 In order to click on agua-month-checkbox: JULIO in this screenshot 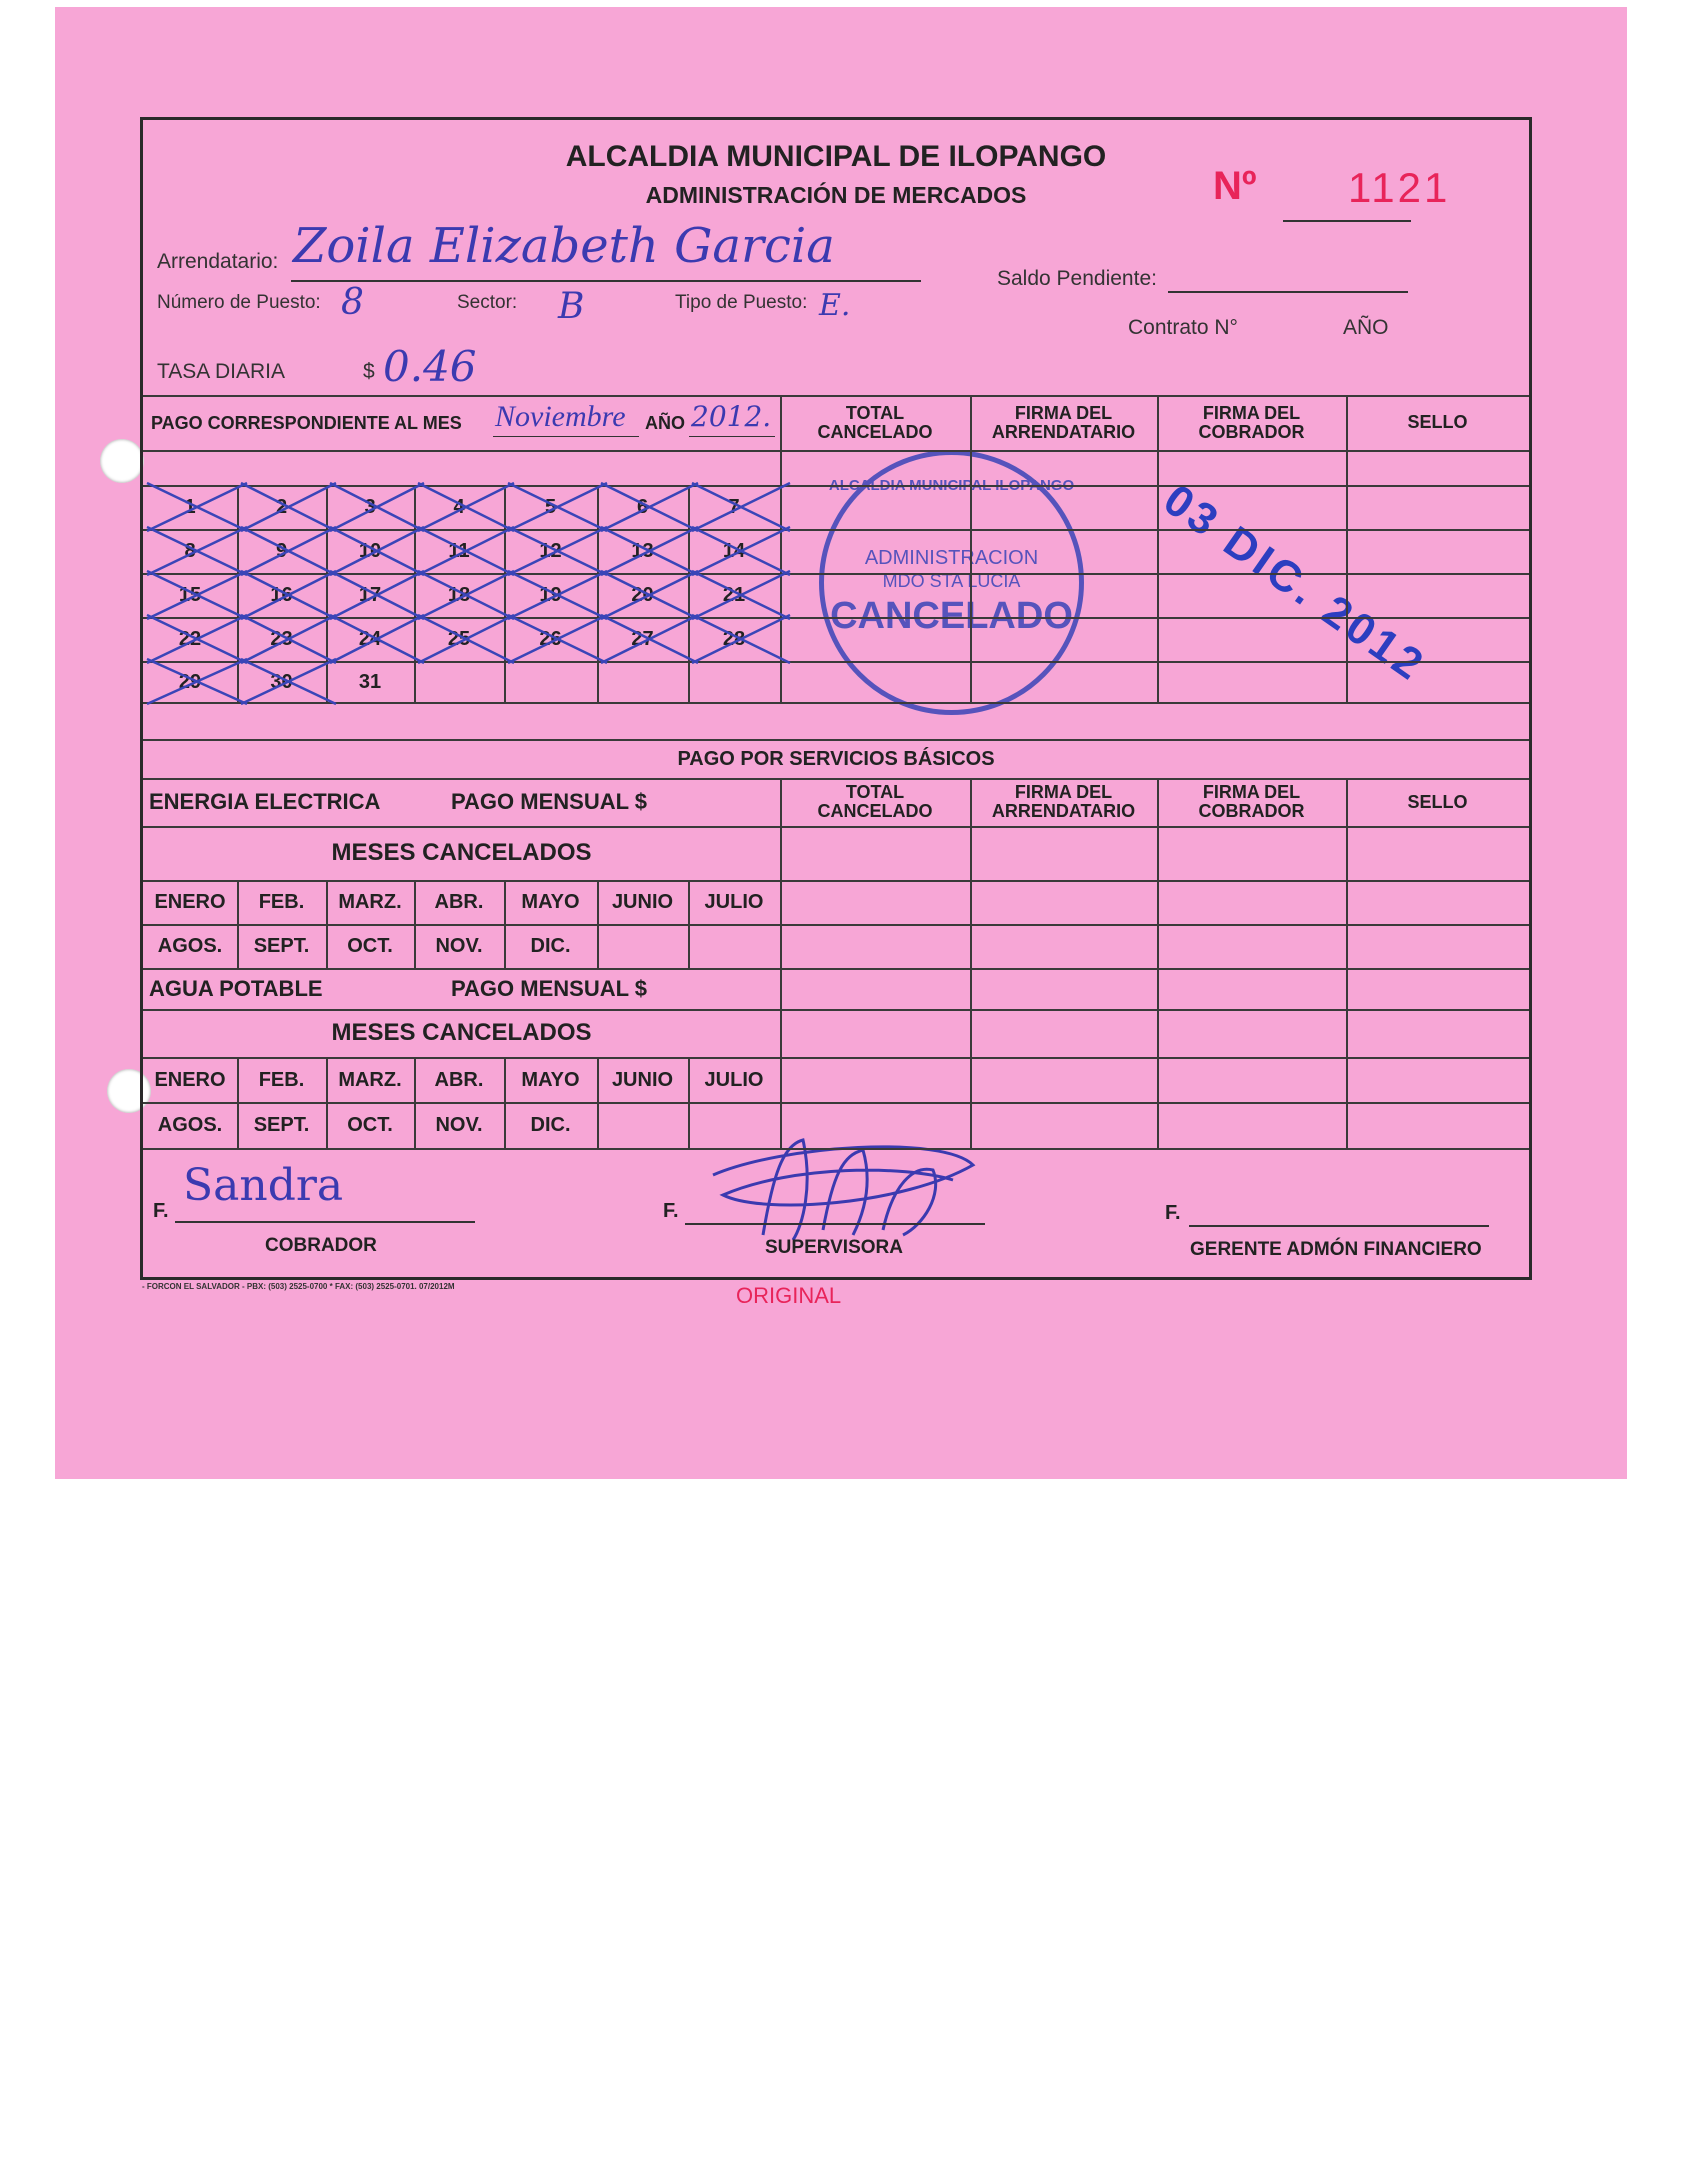, I will do `click(734, 1079)`.